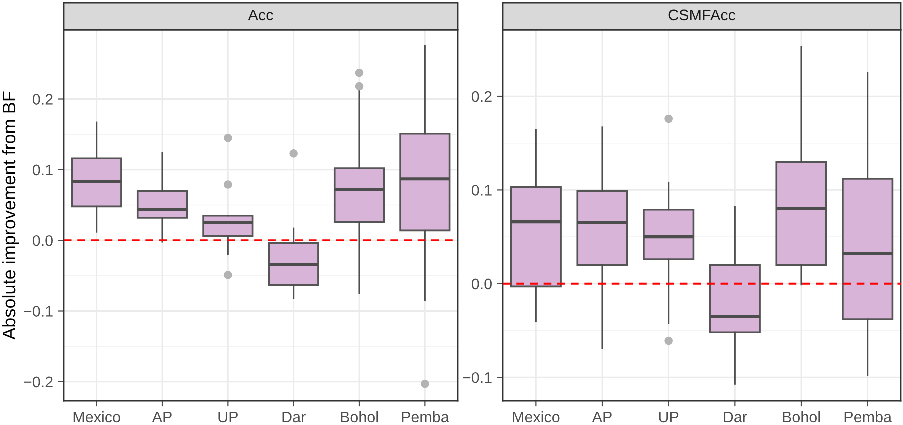 This screenshot has height=425, width=903. Describe the element at coordinates (11, 216) in the screenshot. I see `y-axis-title: Absolute improvement from BF` at that location.